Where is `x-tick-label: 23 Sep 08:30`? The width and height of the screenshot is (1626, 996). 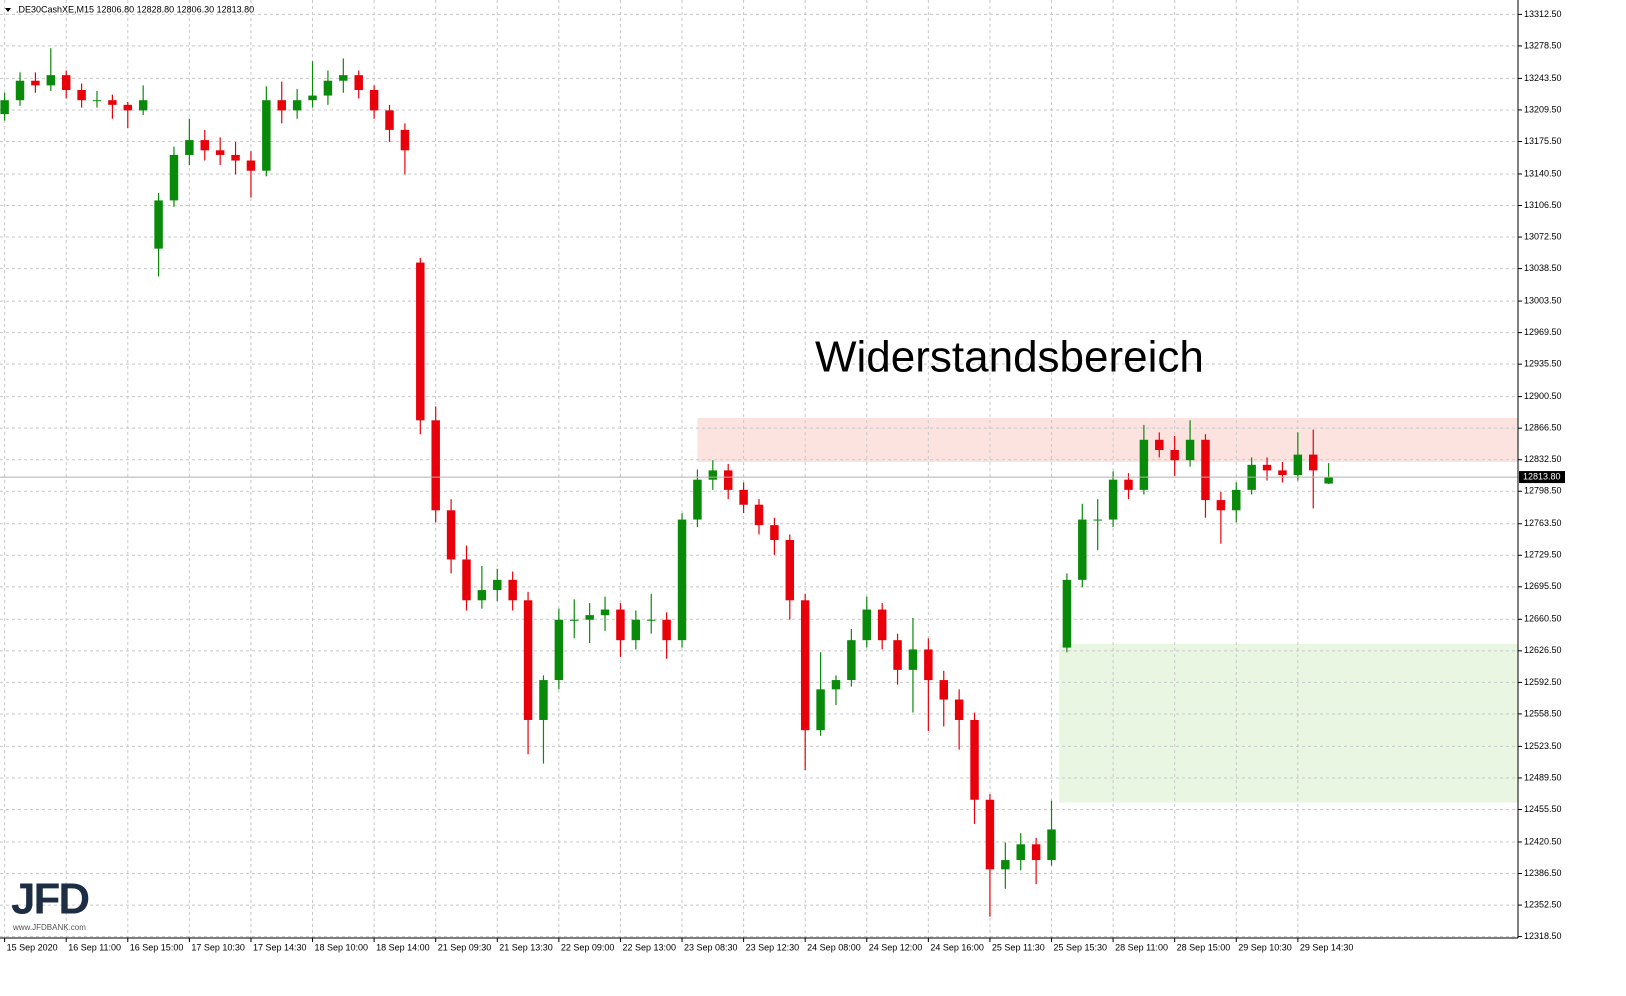 x-tick-label: 23 Sep 08:30 is located at coordinates (711, 947).